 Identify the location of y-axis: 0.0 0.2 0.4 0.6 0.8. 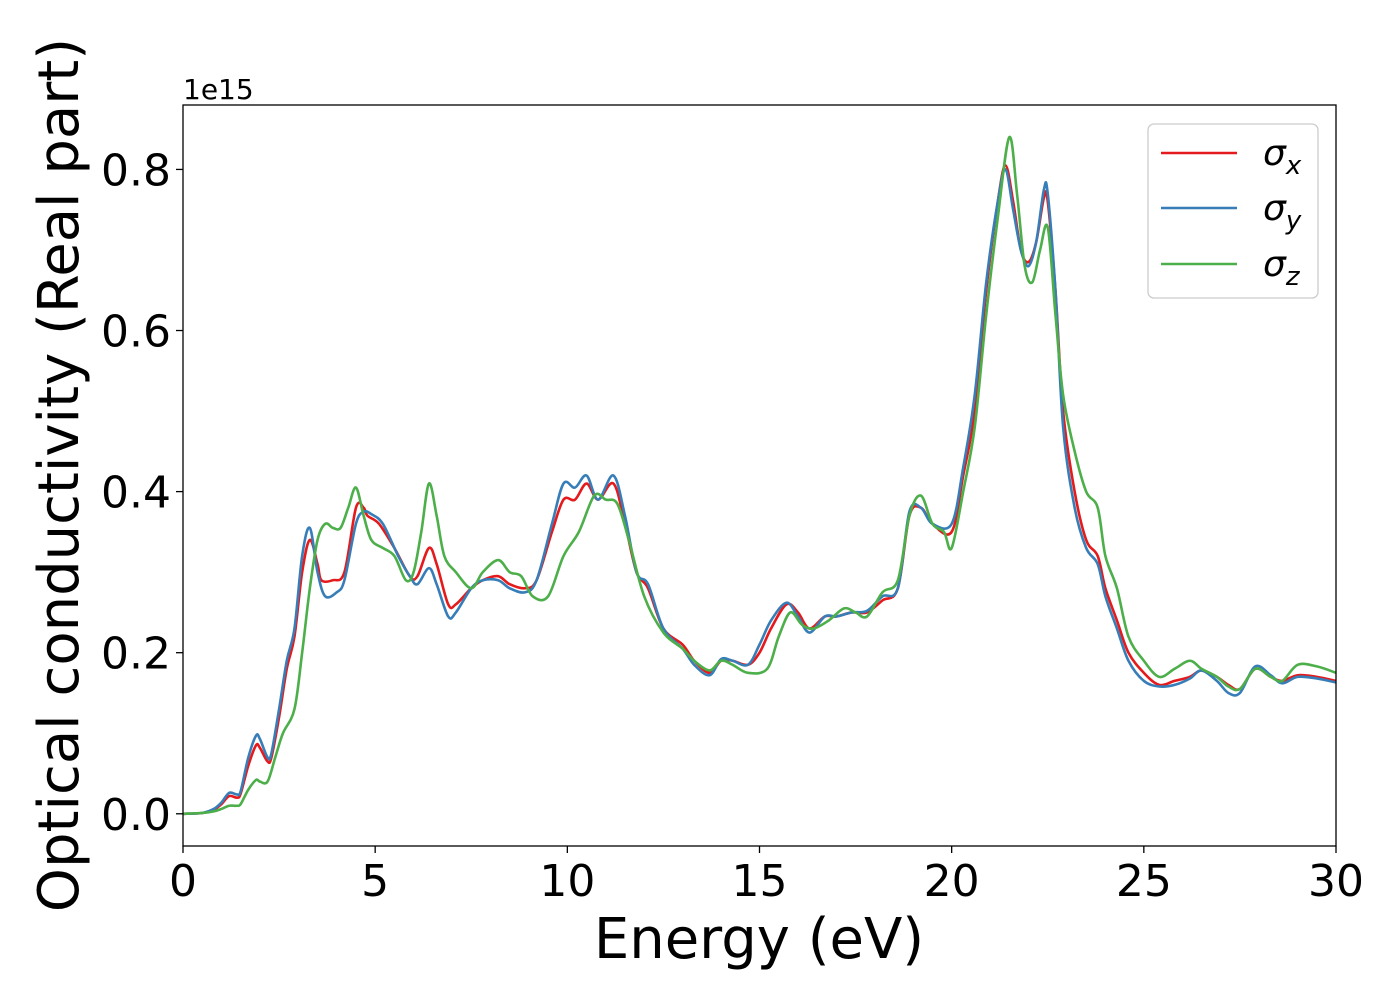
(142, 493).